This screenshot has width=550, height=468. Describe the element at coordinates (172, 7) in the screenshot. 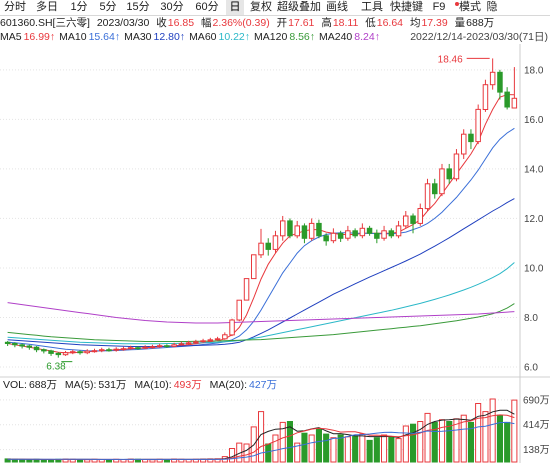

I see `tab-30min: 30分` at that location.